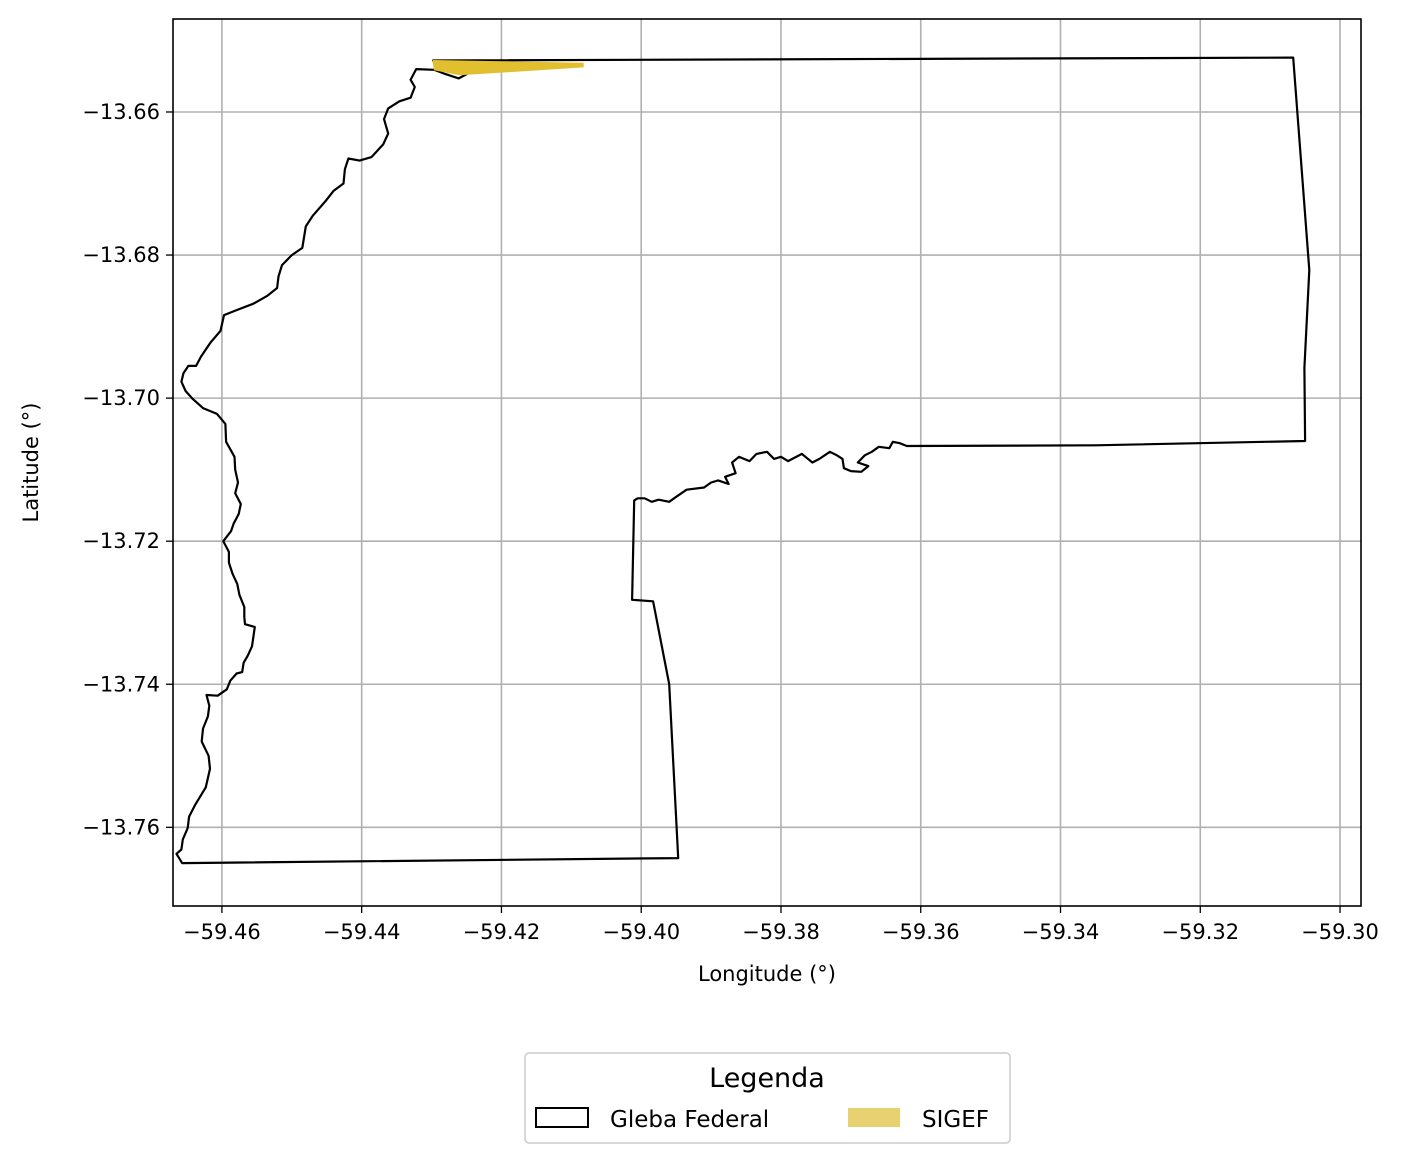 This screenshot has width=1406, height=1163. Describe the element at coordinates (502, 932) in the screenshot. I see `x-tick-label: −59.42` at that location.